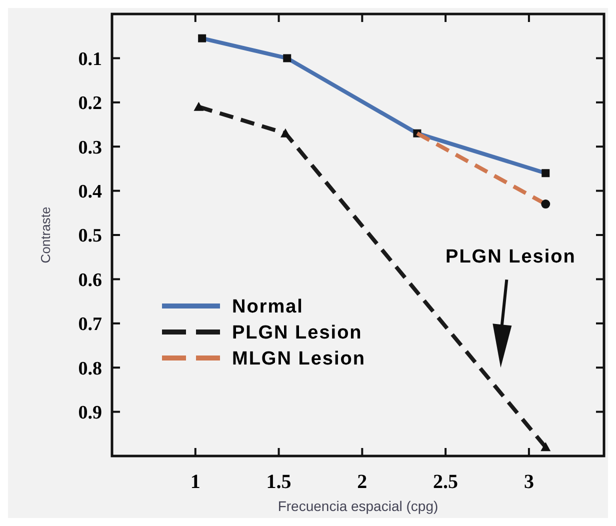  Describe the element at coordinates (511, 257) in the screenshot. I see `annotation: PLGN Lesion` at that location.